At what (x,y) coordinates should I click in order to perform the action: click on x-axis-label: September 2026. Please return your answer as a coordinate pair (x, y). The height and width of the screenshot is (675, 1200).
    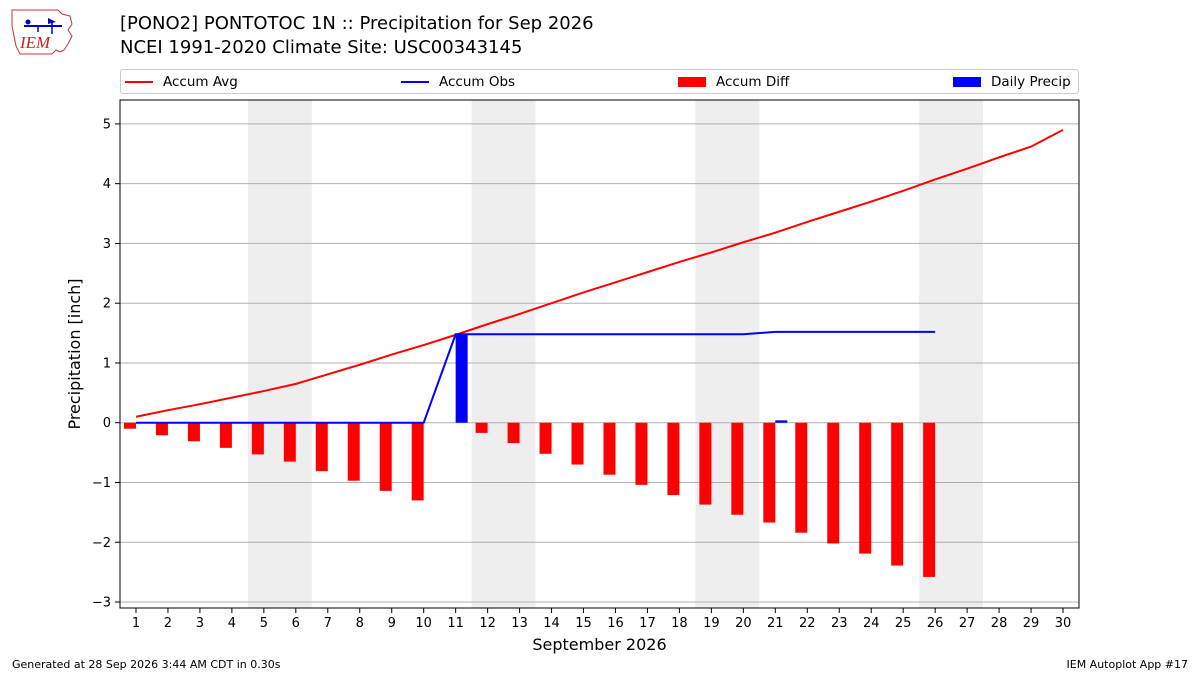
    Looking at the image, I should click on (599, 644).